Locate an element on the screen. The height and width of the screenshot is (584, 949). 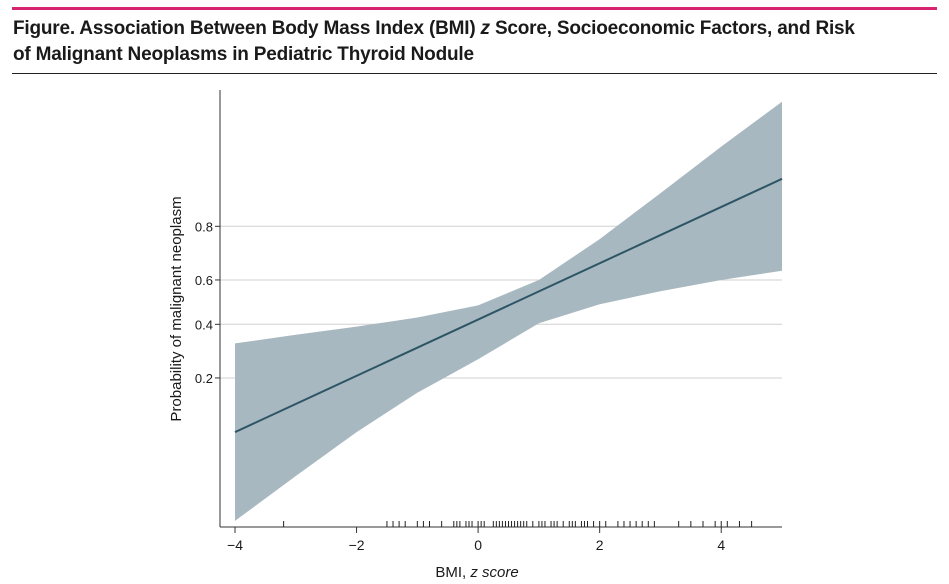
x-axis-label-prefix: BMI, is located at coordinates (452, 572).